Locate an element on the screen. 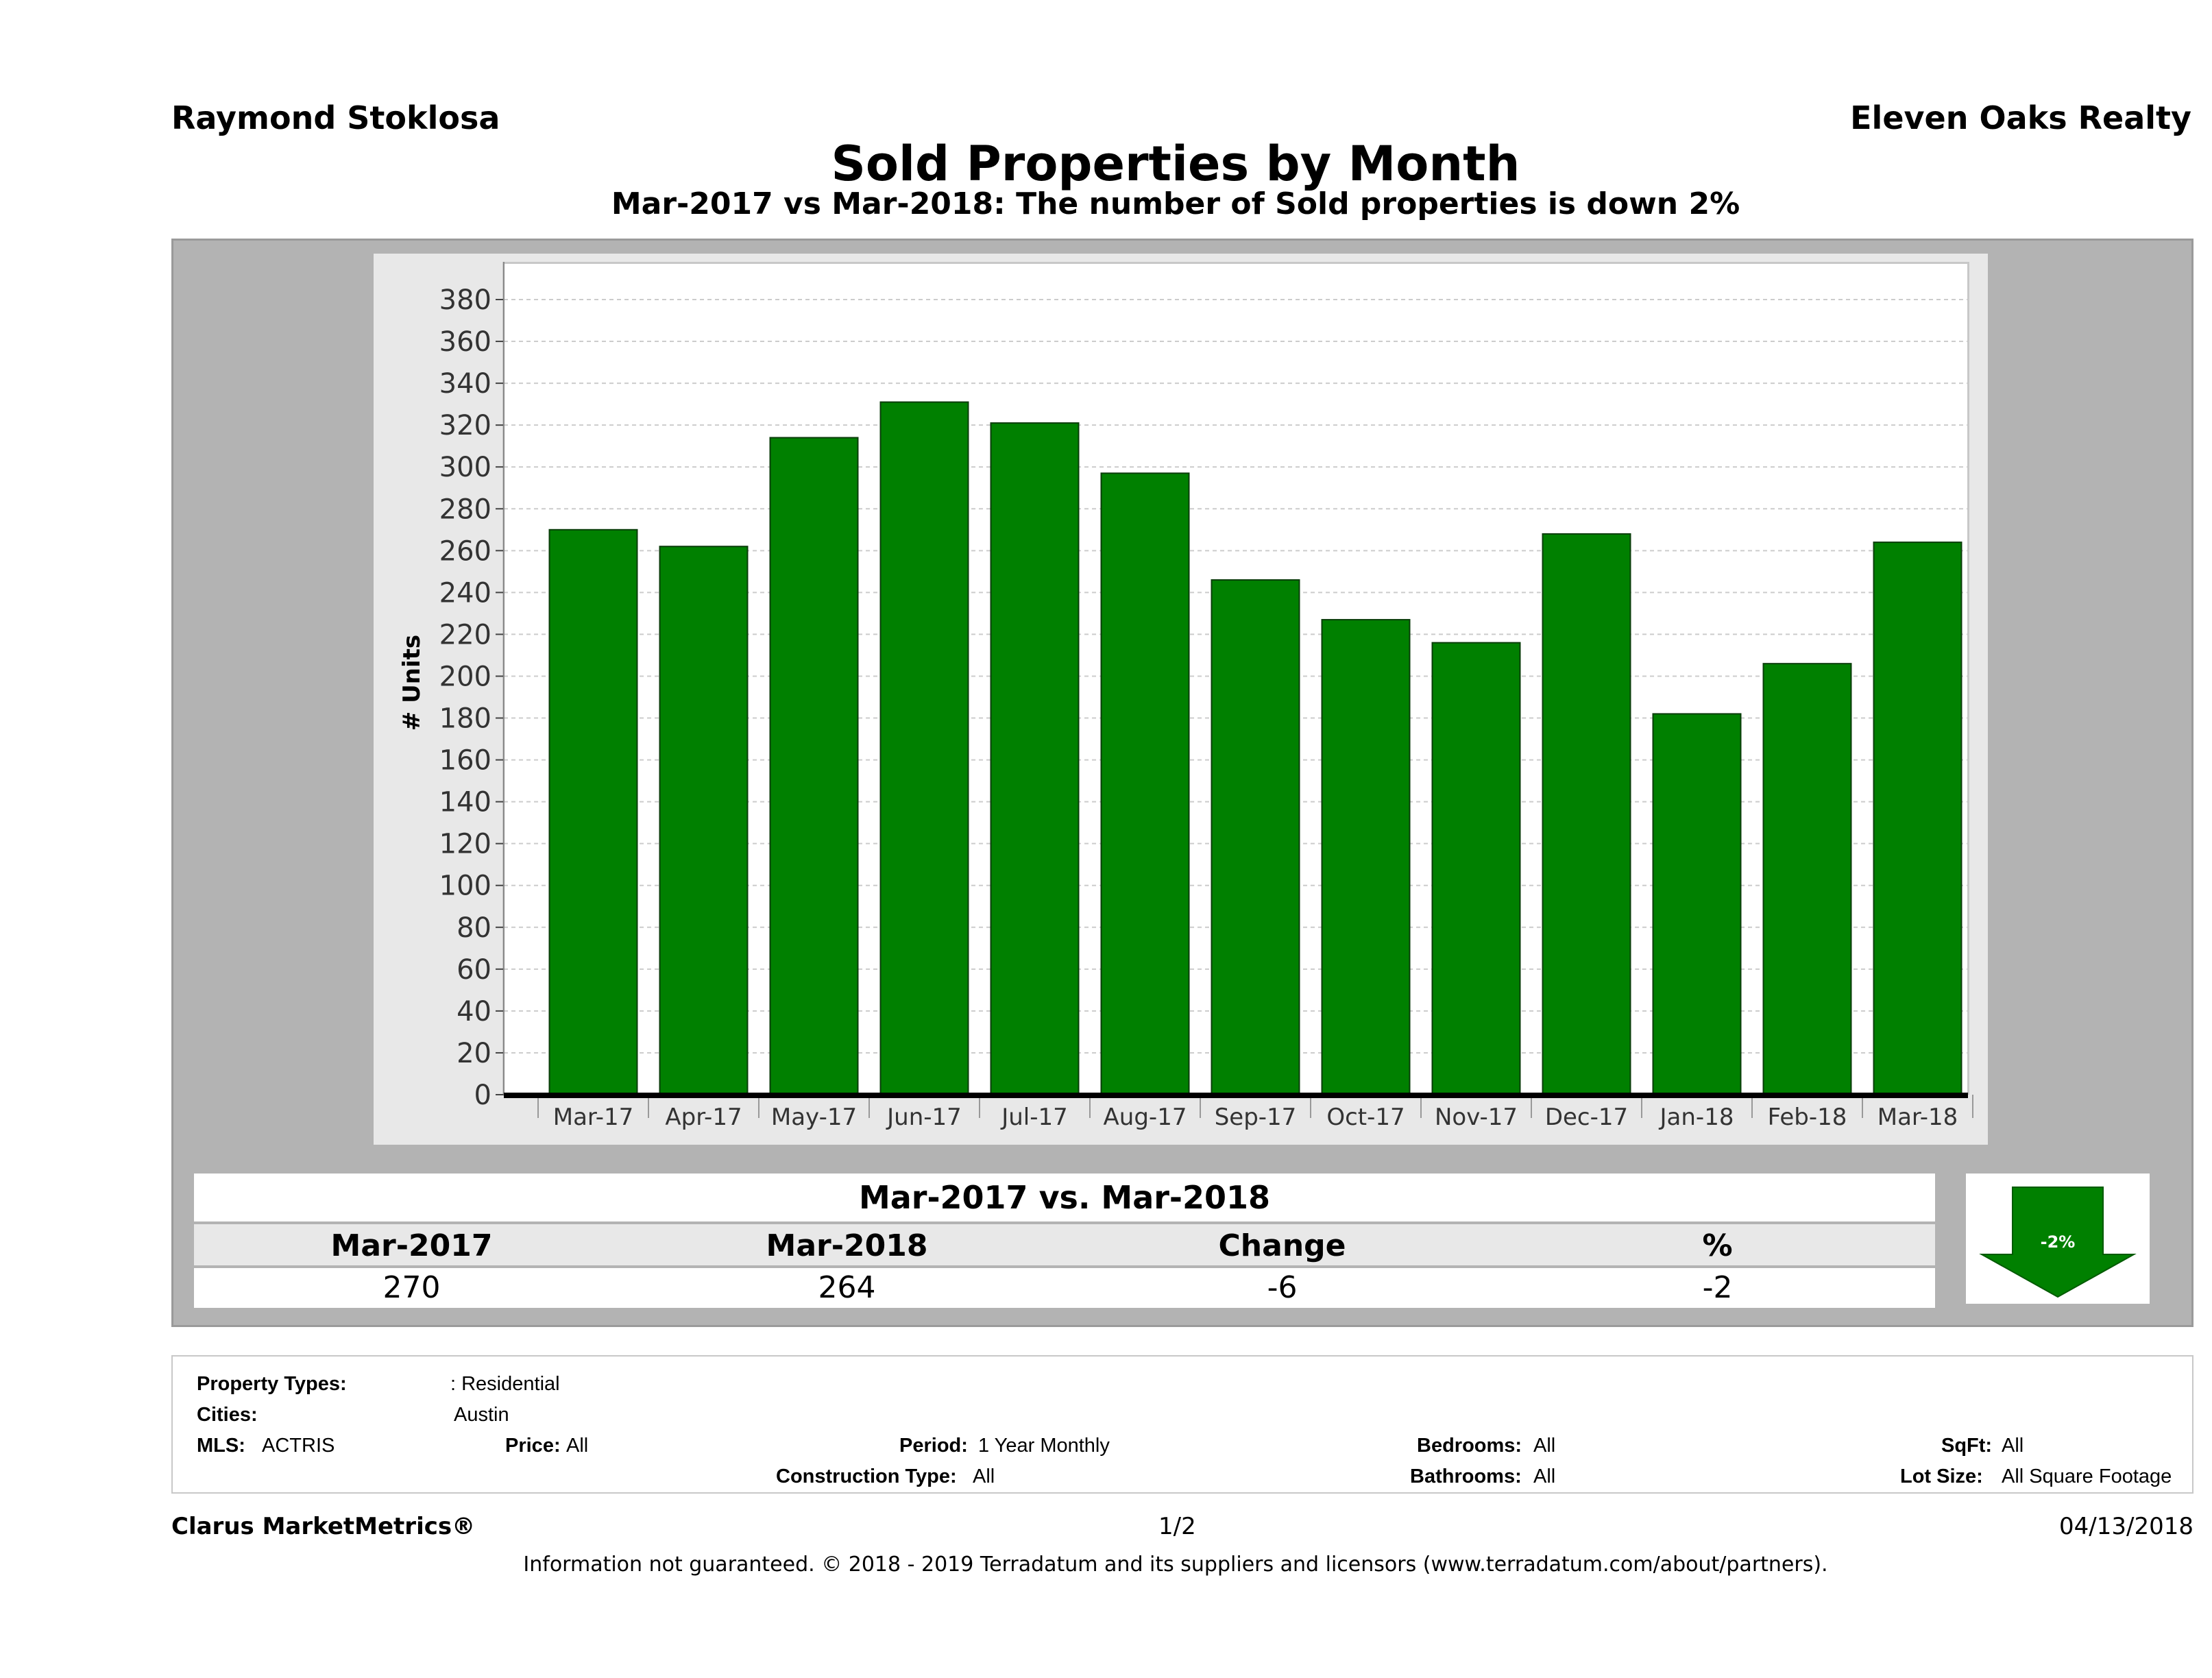 The width and height of the screenshot is (2212, 1678). bedrooms-value: All is located at coordinates (1544, 1446).